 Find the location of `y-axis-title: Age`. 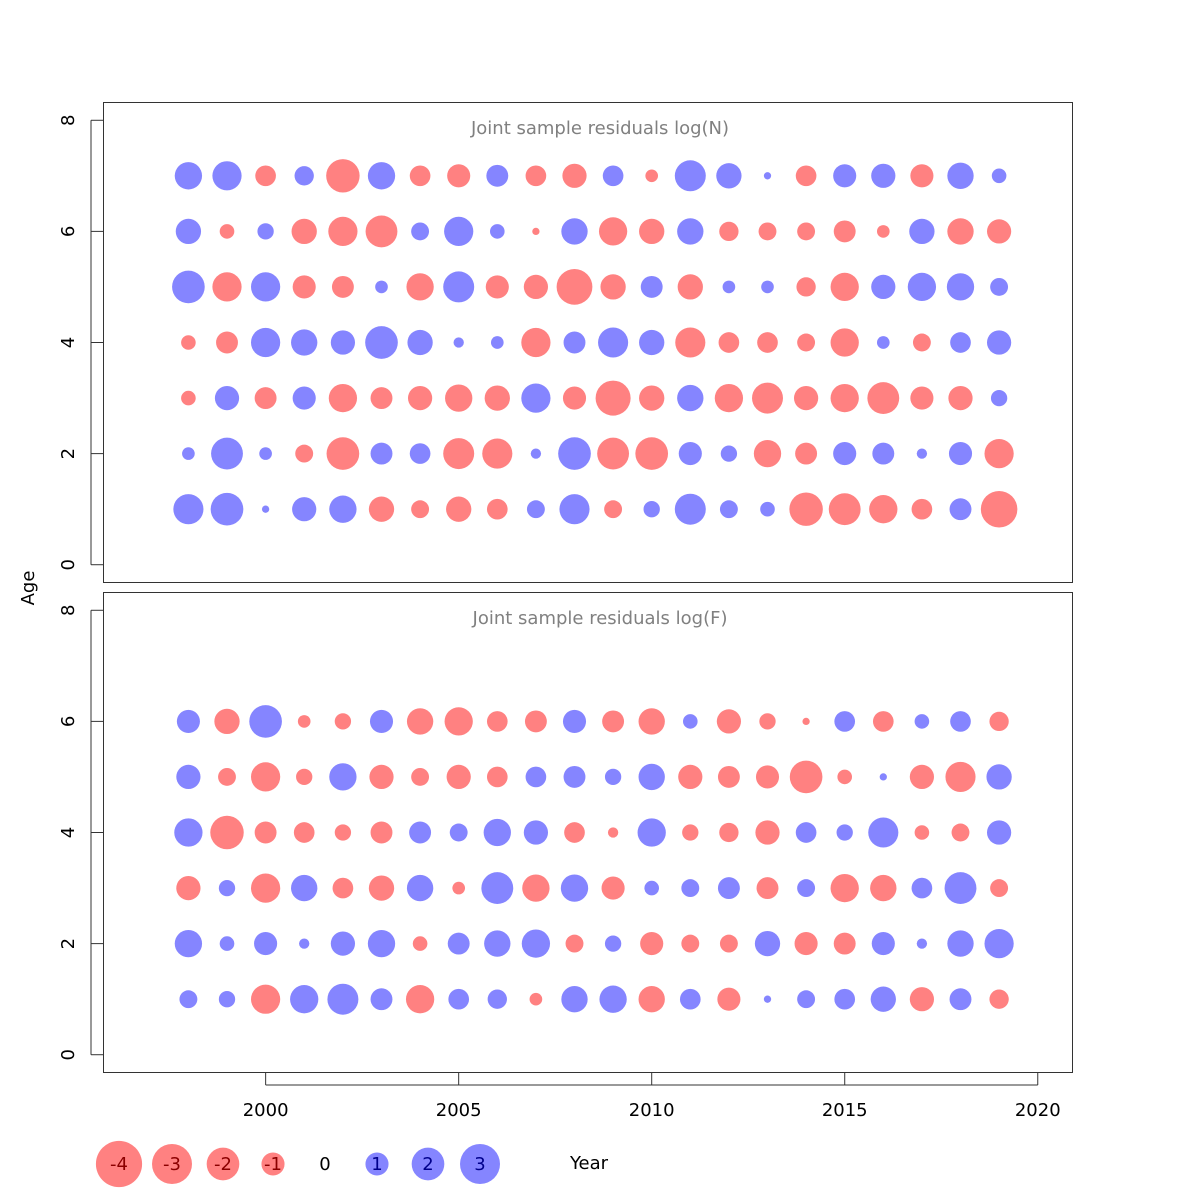

y-axis-title: Age is located at coordinates (28, 588).